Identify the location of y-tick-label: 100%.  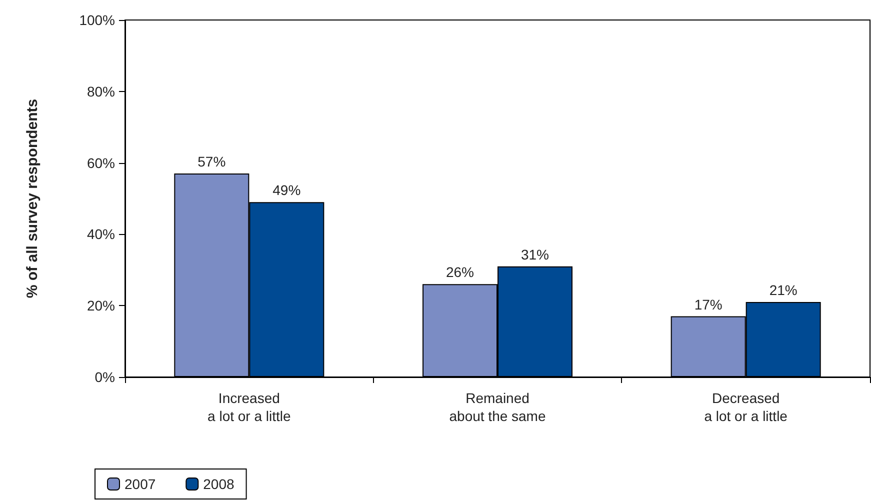
(97, 20).